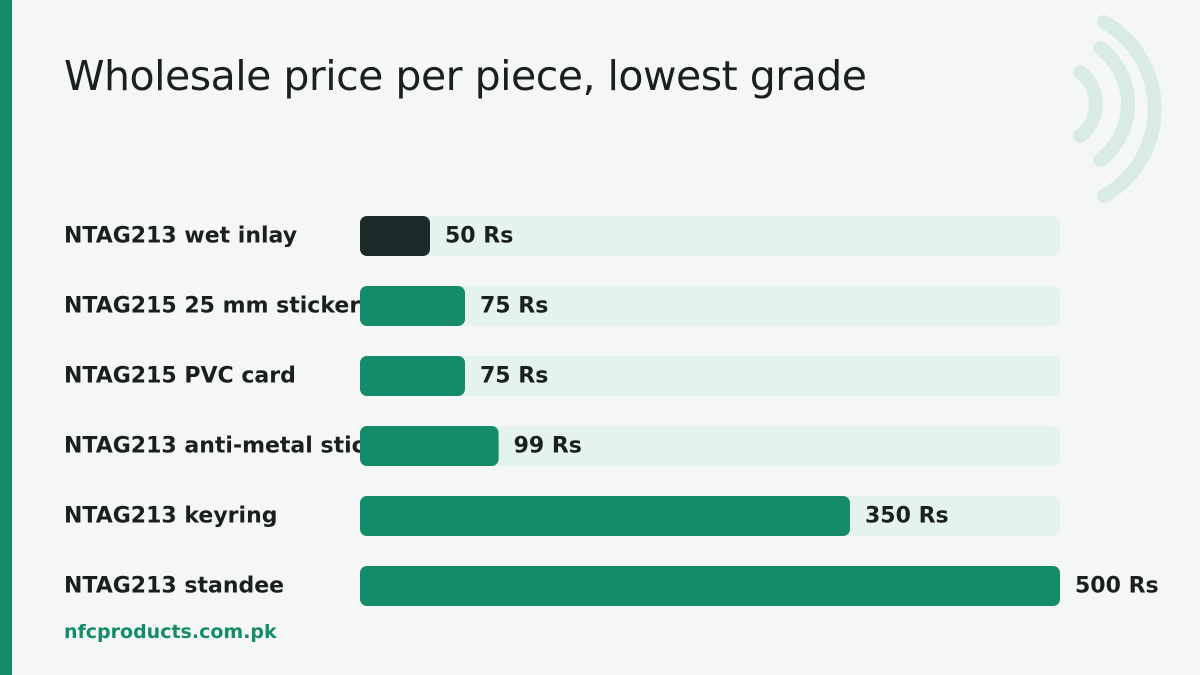 The width and height of the screenshot is (1200, 675). Describe the element at coordinates (180, 236) in the screenshot. I see `category-label: NTAG213 wet inlay` at that location.